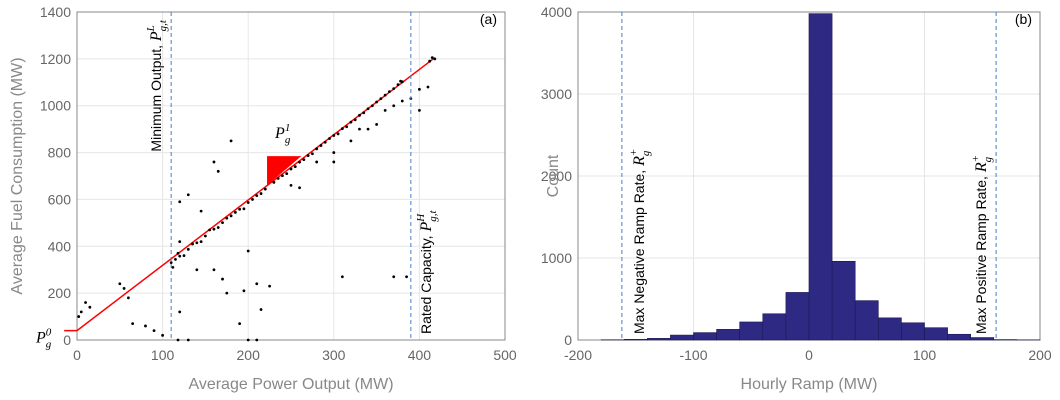  Describe the element at coordinates (556, 94) in the screenshot. I see `y-tick-label: 3000` at that location.